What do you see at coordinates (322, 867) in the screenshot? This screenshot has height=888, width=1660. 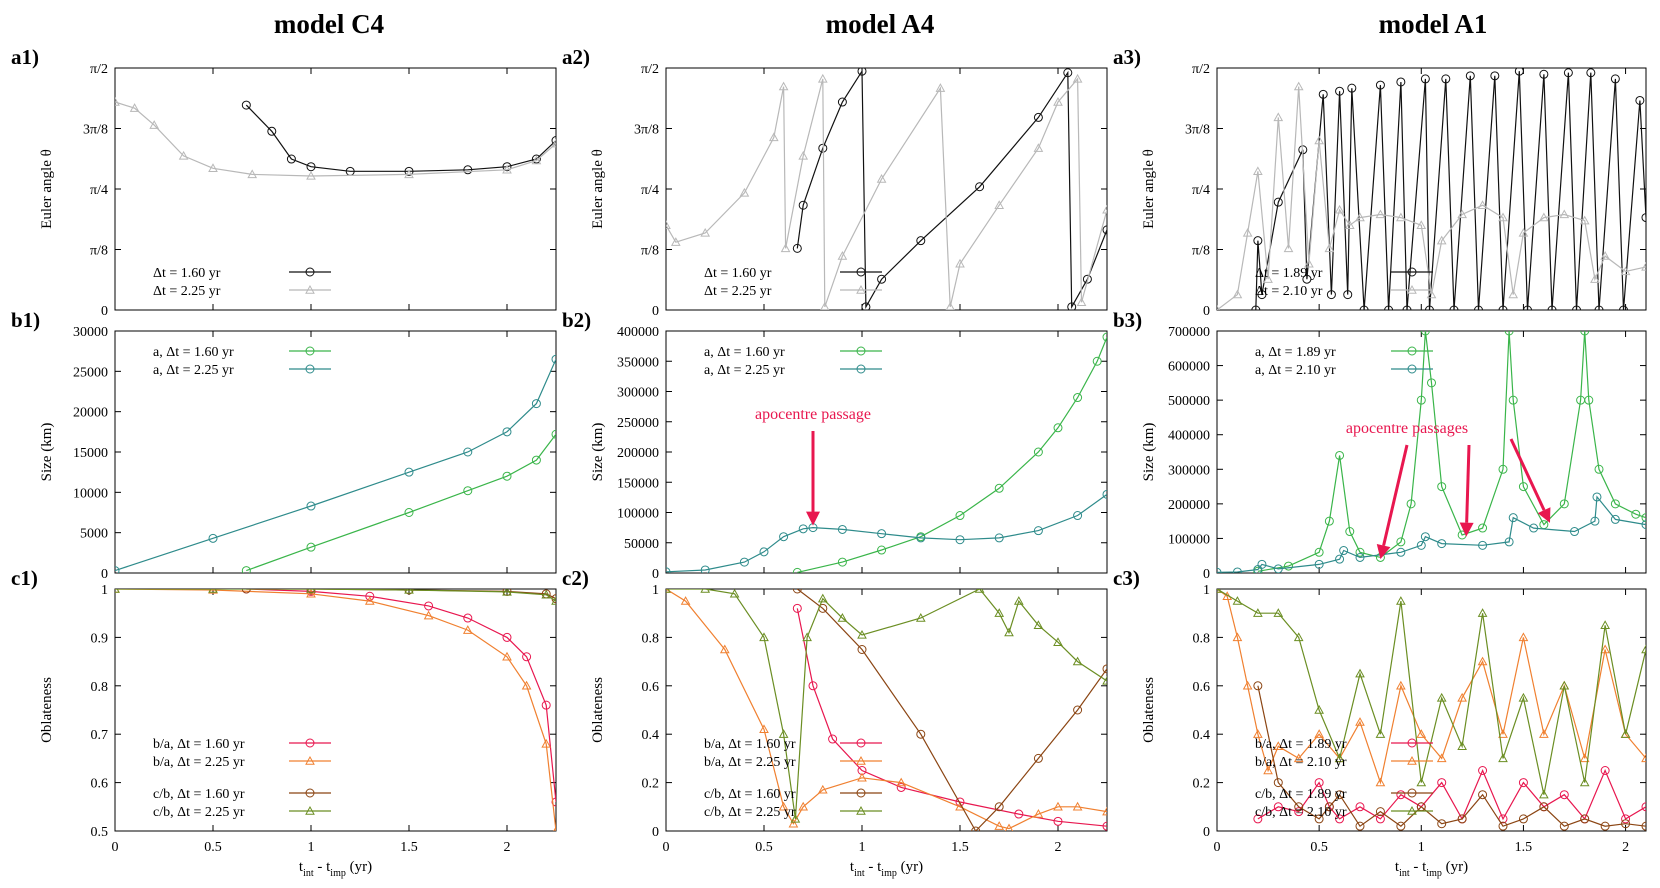 I see `x-axis-label-part: - t` at bounding box center [322, 867].